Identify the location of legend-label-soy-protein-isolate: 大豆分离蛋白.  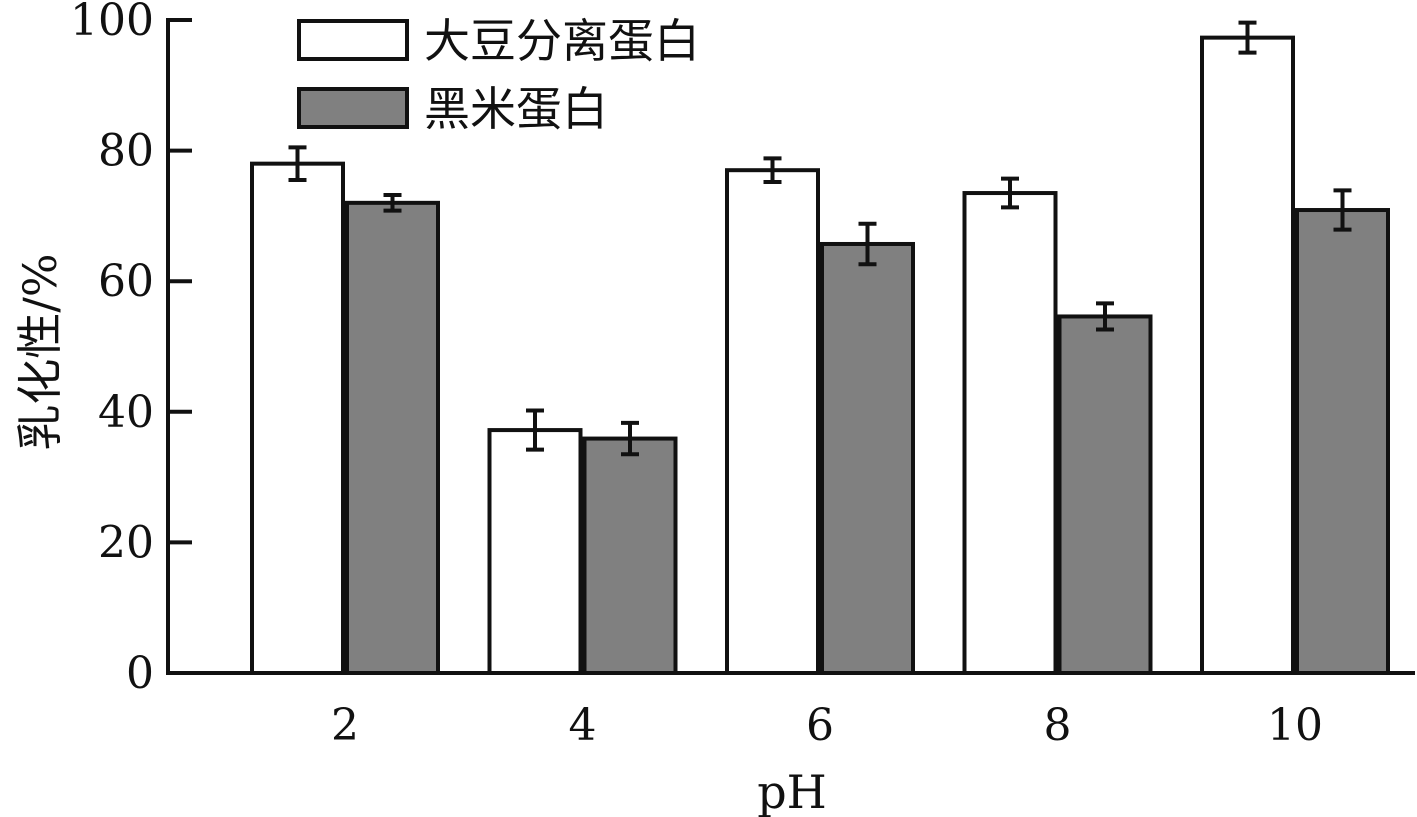
(562, 41).